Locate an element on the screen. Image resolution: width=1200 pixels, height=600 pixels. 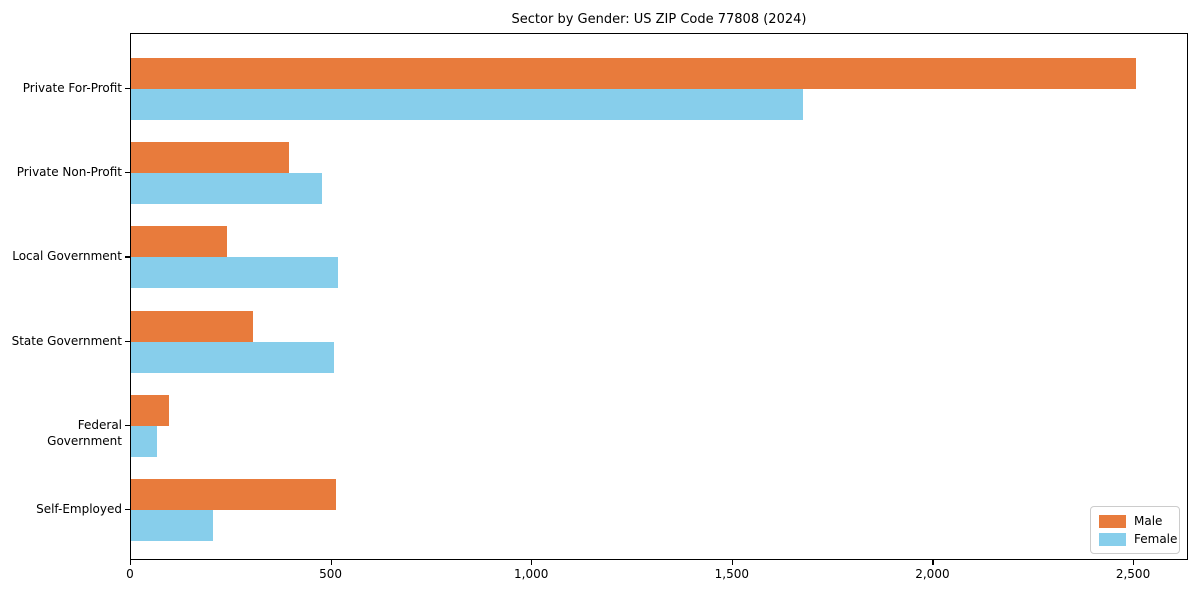
x-tick-label-0: 0 is located at coordinates (130, 574).